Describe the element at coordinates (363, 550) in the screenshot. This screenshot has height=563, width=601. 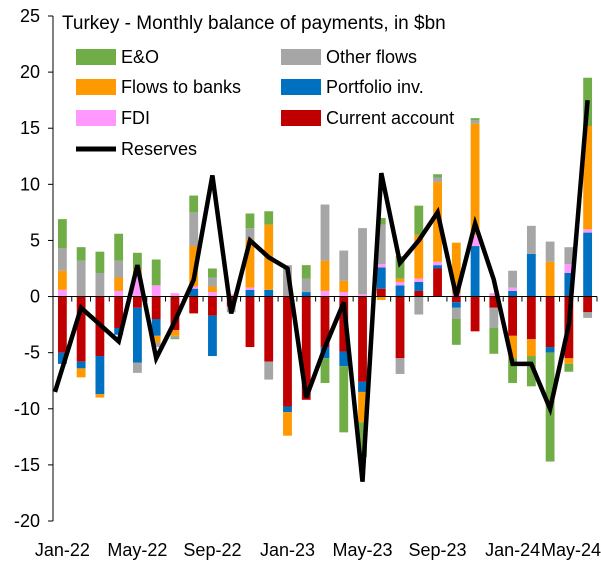
I see `x-tick-label: May-23` at that location.